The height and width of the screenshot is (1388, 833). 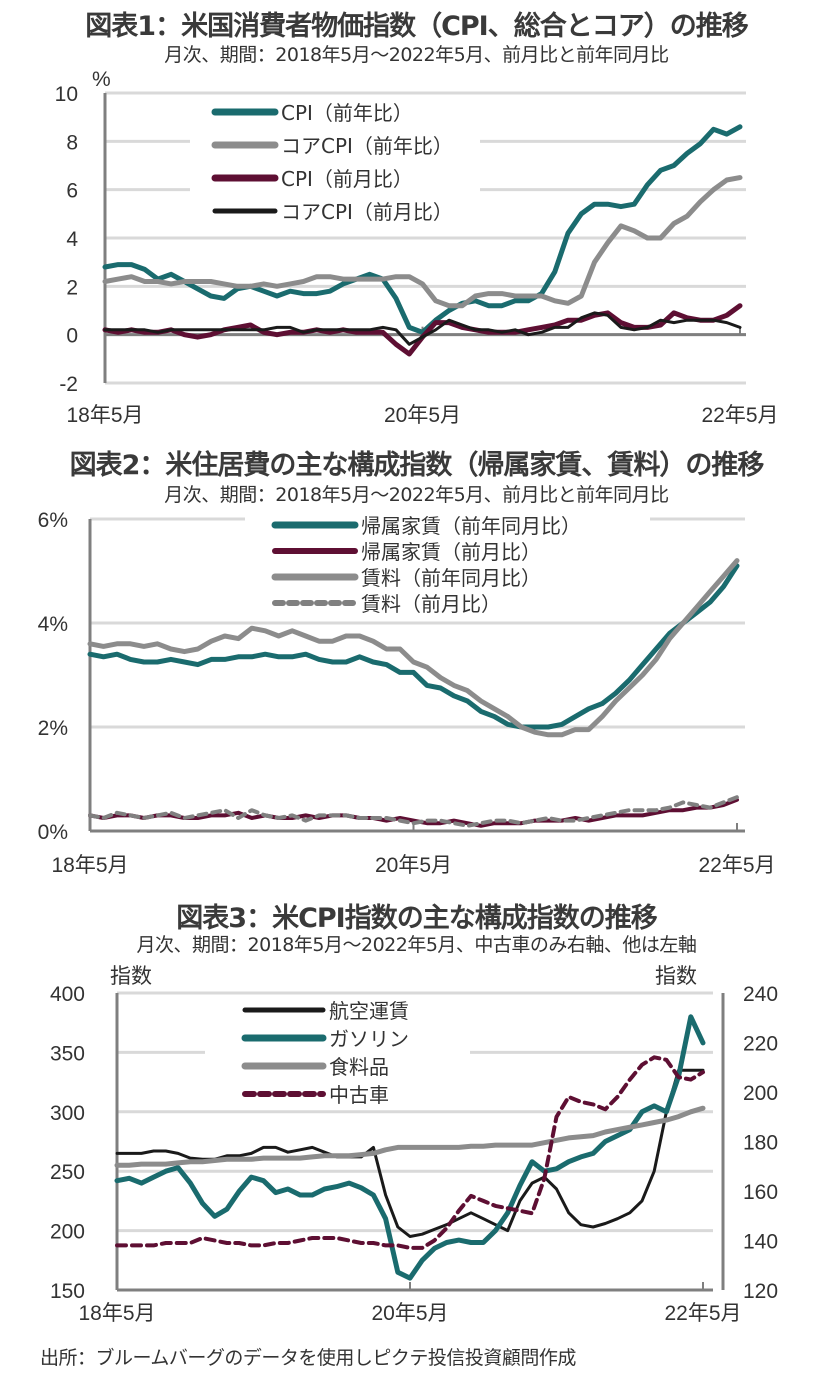 What do you see at coordinates (101, 79) in the screenshot?
I see `y-unit-label: %` at bounding box center [101, 79].